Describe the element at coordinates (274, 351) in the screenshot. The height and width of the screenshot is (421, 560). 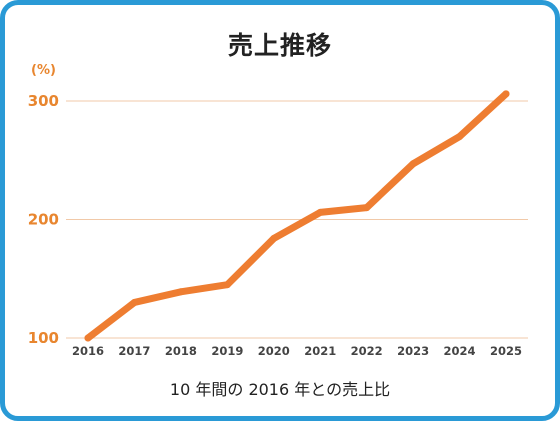
I see `x-tick-label: 2020` at that location.